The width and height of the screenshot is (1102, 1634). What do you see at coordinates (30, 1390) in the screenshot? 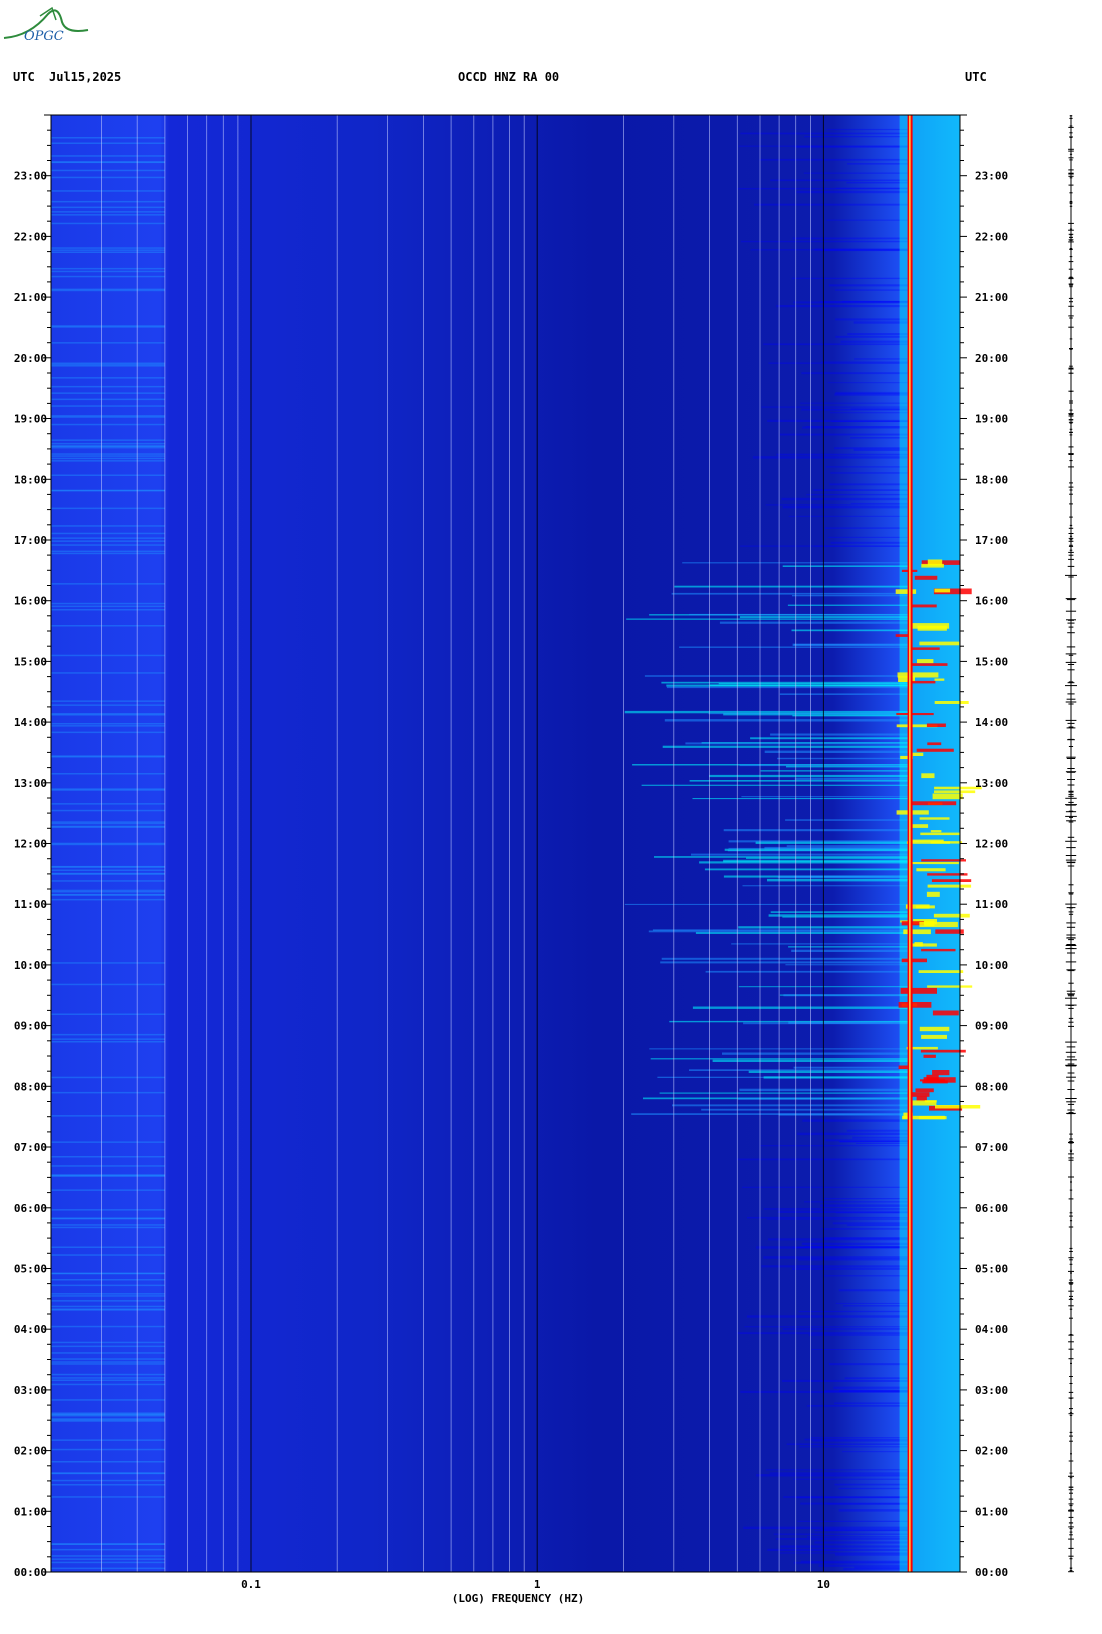
I see `y-tick-label-left: 03:00` at bounding box center [30, 1390].